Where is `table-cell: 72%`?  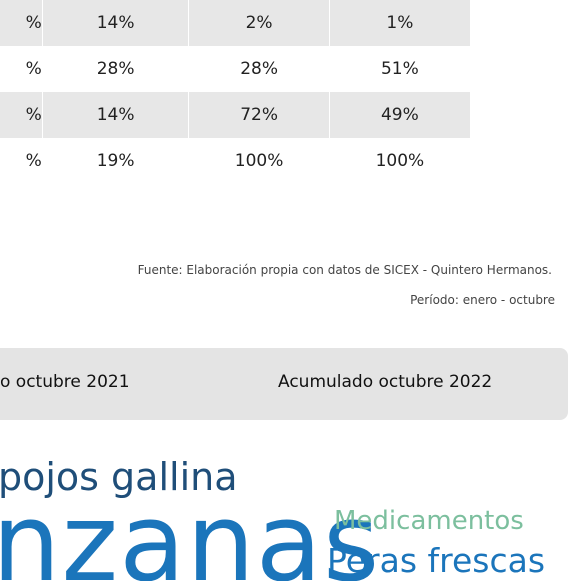
table-cell: 72% is located at coordinates (259, 115).